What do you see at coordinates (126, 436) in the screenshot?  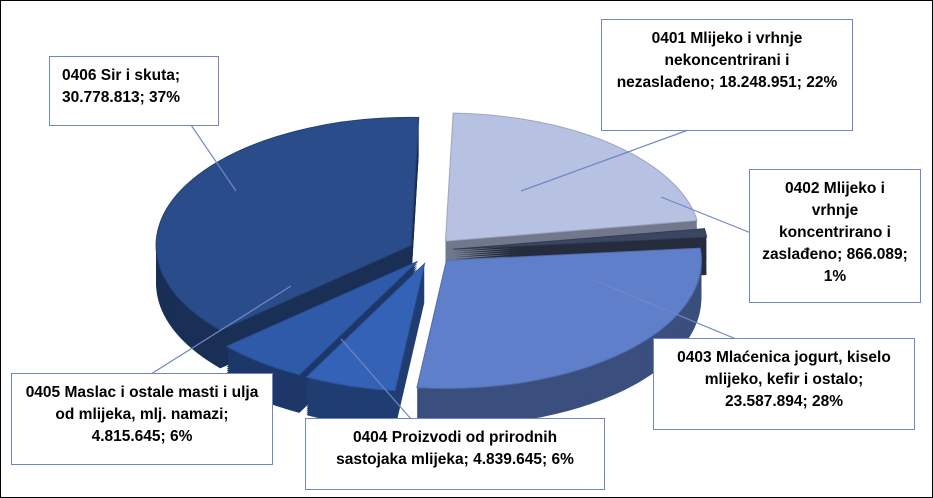 I see `label-part: 4.815.645` at bounding box center [126, 436].